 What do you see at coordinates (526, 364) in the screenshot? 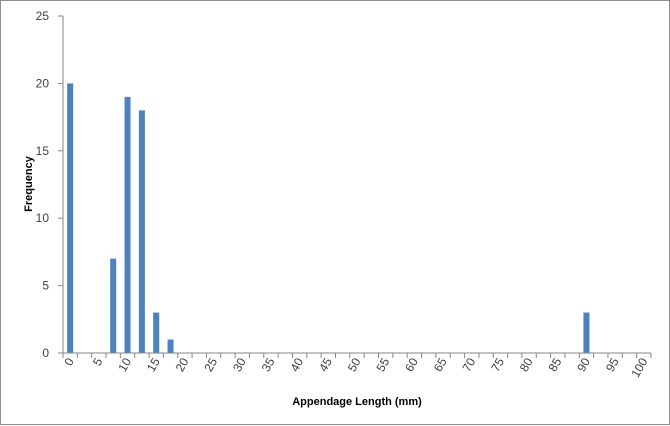
I see `x-tick-label: 80` at bounding box center [526, 364].